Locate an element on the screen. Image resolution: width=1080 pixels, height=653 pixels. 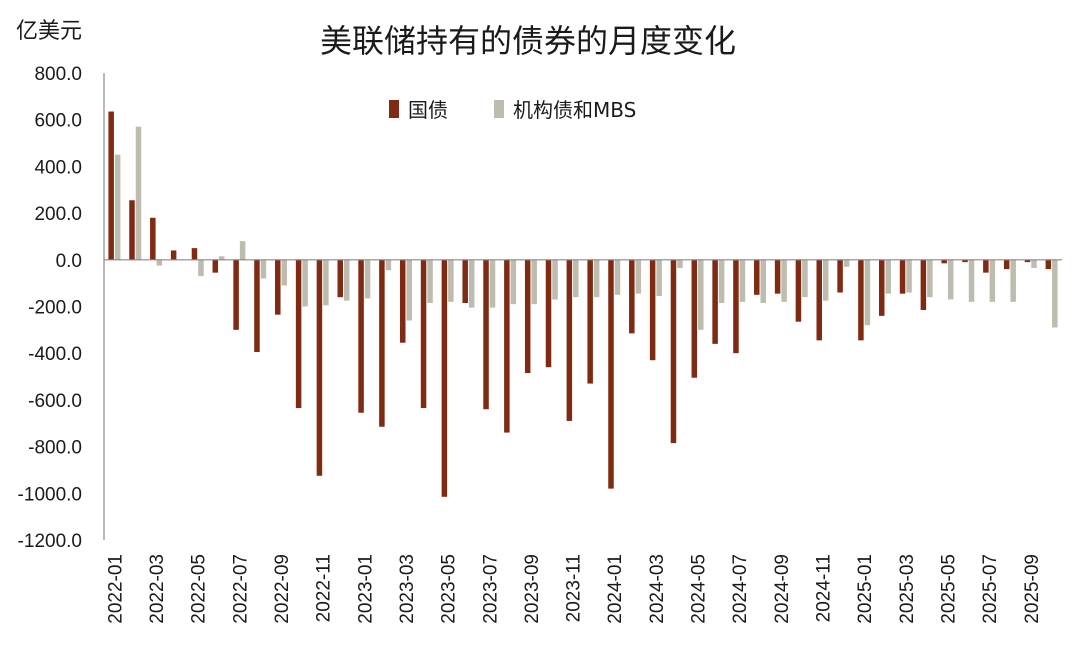
y-tick-label: 600.0 is located at coordinates (58, 121).